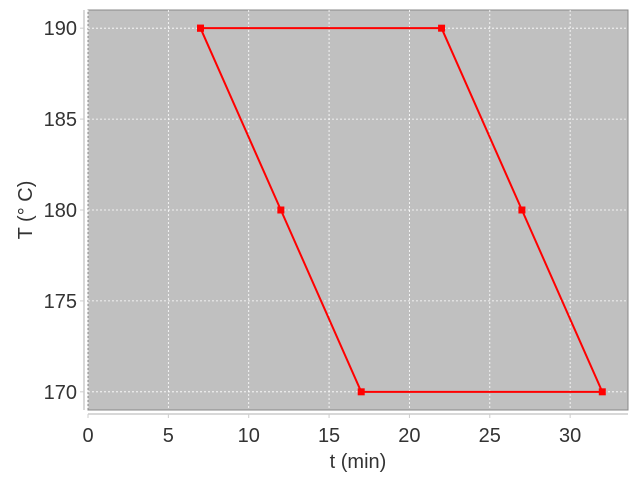 The width and height of the screenshot is (640, 485). What do you see at coordinates (358, 462) in the screenshot?
I see `x-axis-label: t (min)` at bounding box center [358, 462].